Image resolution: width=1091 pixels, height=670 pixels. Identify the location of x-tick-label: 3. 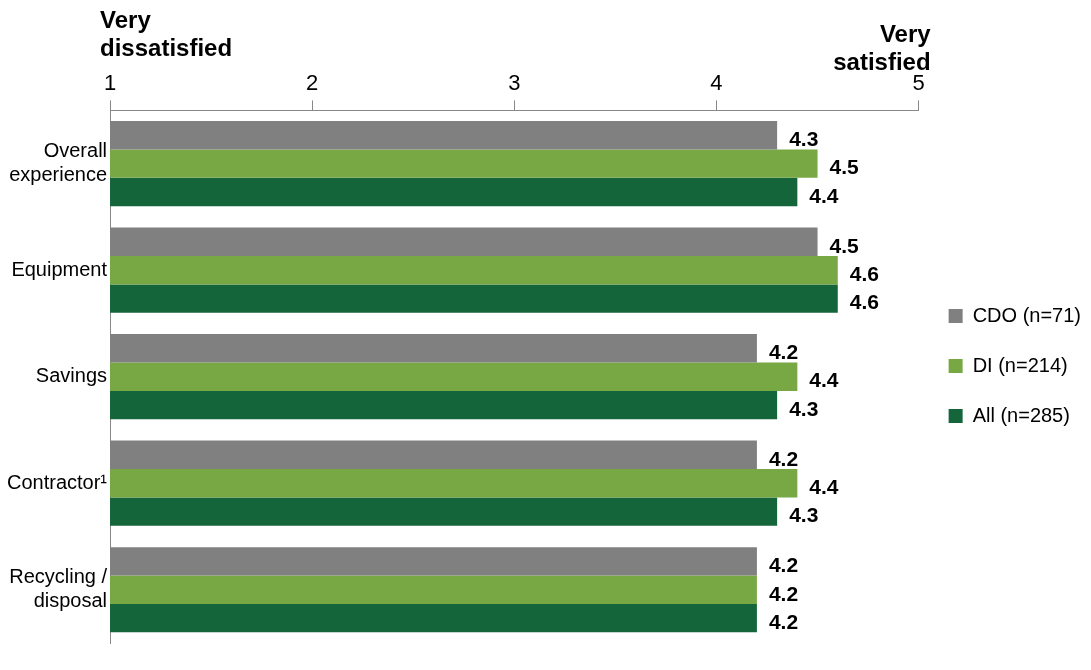
(514, 83).